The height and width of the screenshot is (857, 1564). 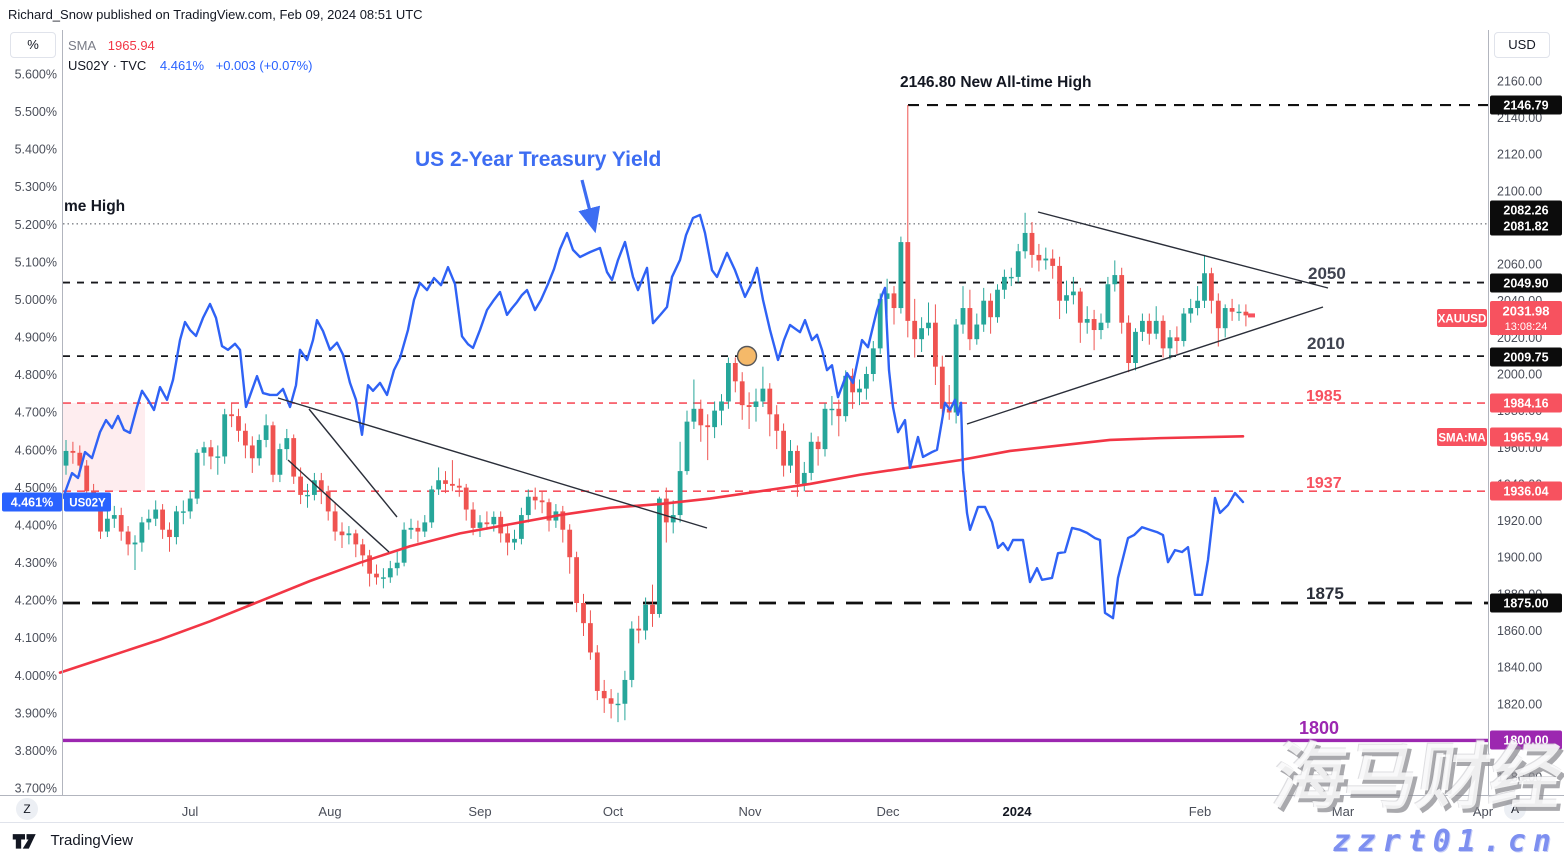 I want to click on legend-symbol-row: US02Y · TVC 4.461% +0.003 (+0.07%), so click(x=190, y=66).